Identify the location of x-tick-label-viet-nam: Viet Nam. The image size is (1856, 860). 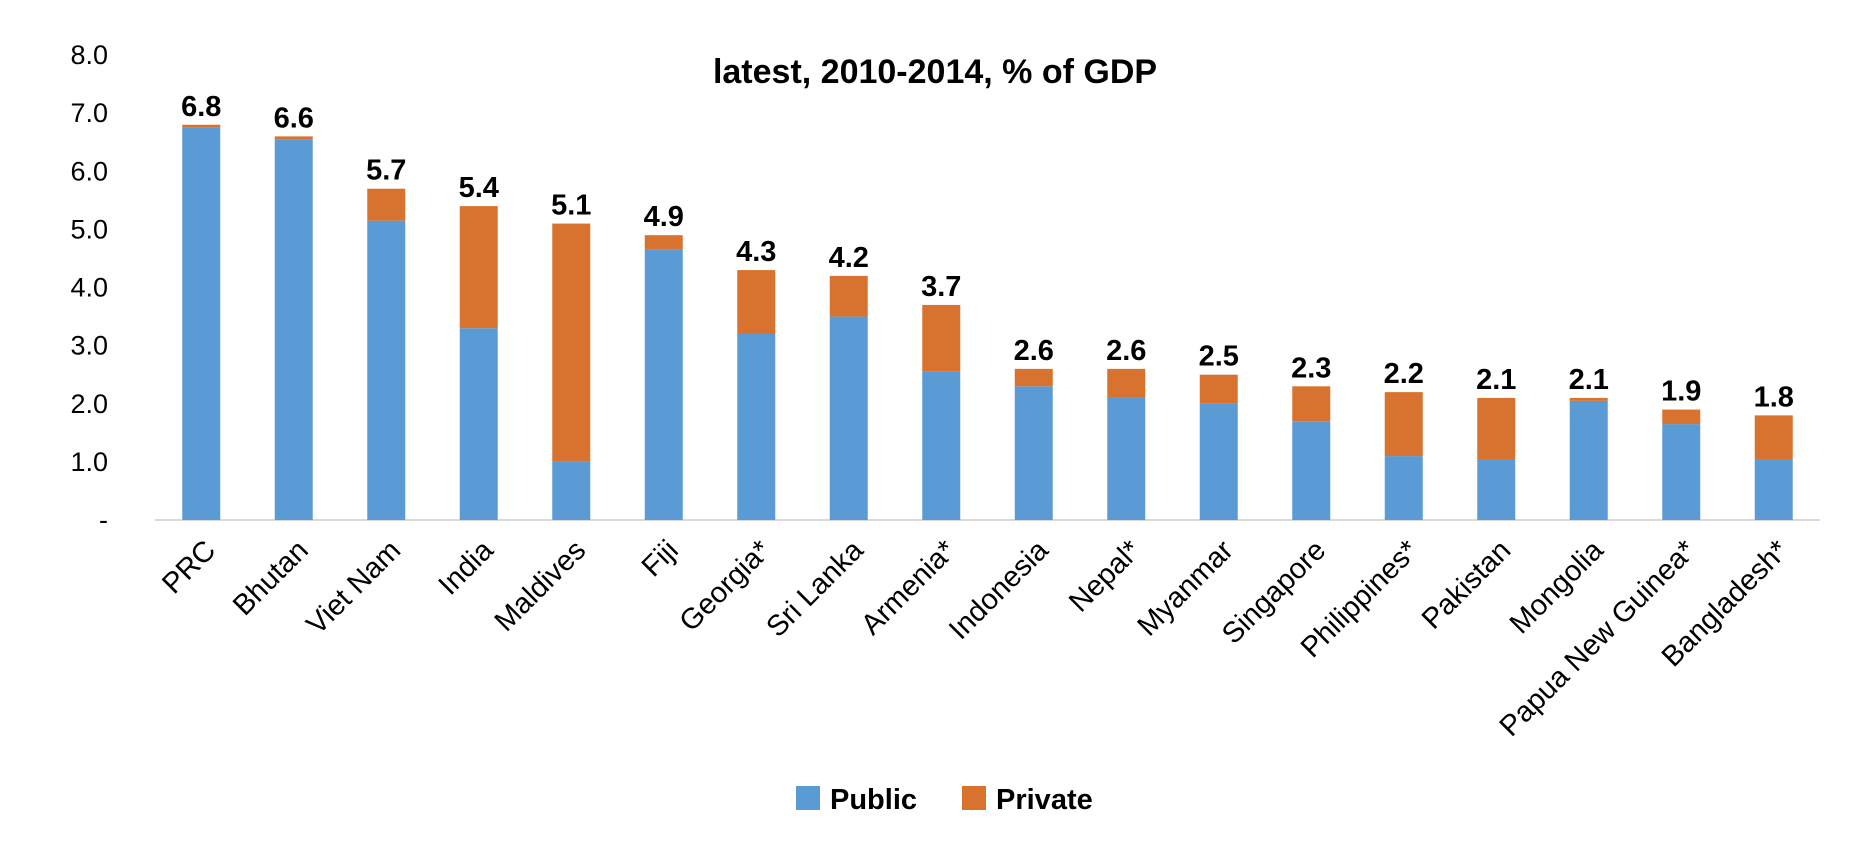
(354, 587).